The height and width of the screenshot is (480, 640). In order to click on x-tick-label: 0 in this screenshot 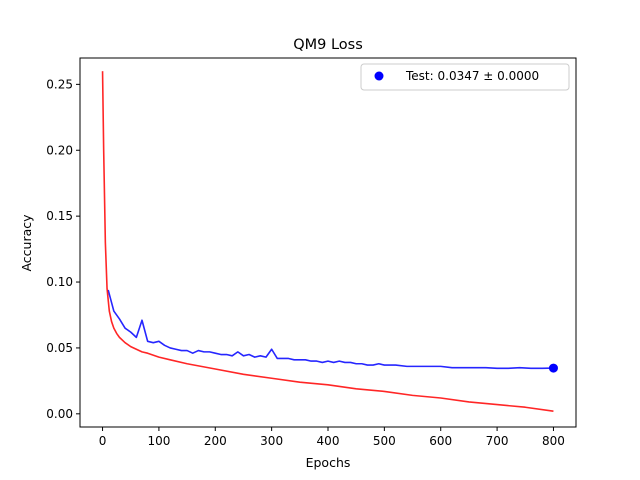, I will do `click(103, 441)`.